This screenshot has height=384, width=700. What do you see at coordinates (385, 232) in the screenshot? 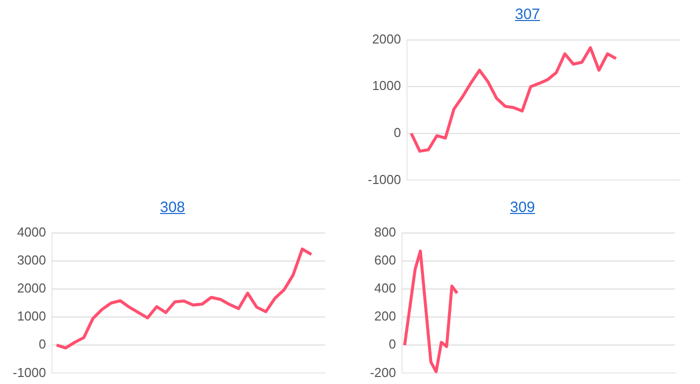
I see `y-tick-label: 800` at bounding box center [385, 232].